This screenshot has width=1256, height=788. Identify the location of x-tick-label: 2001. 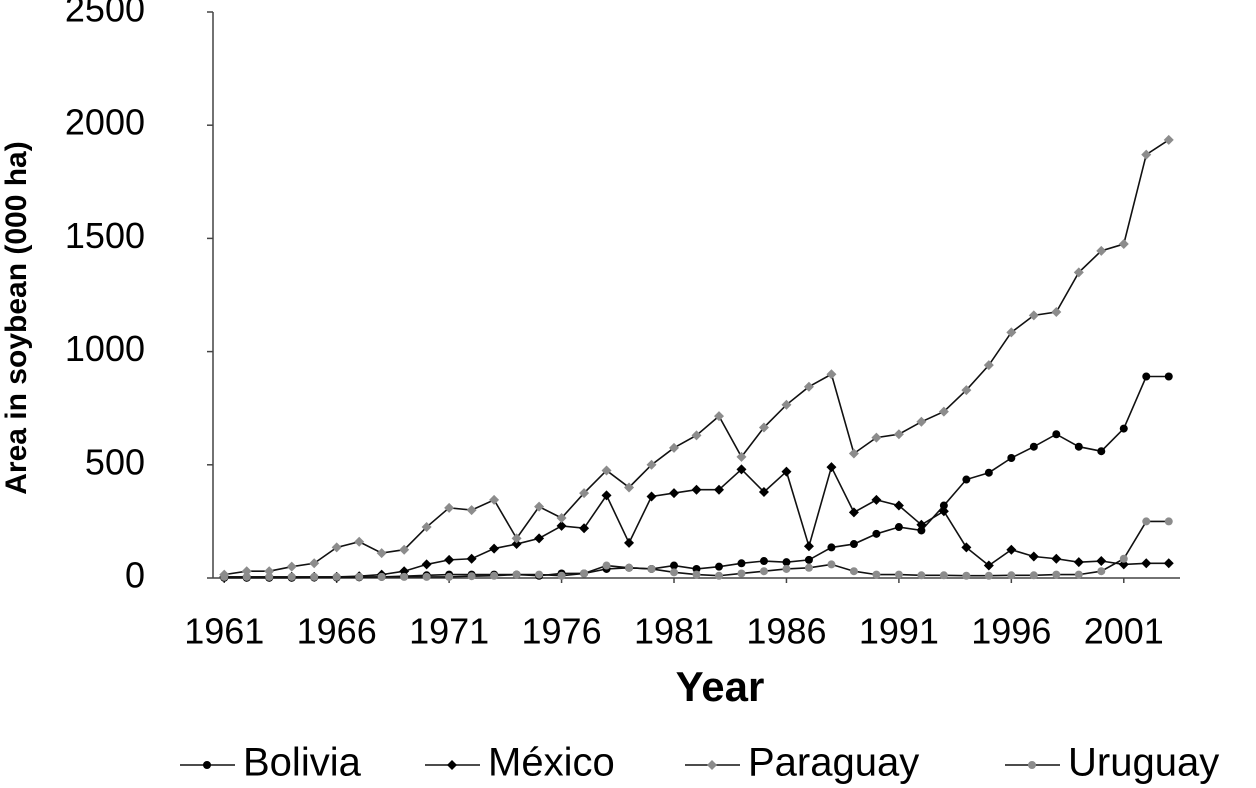
(1124, 631).